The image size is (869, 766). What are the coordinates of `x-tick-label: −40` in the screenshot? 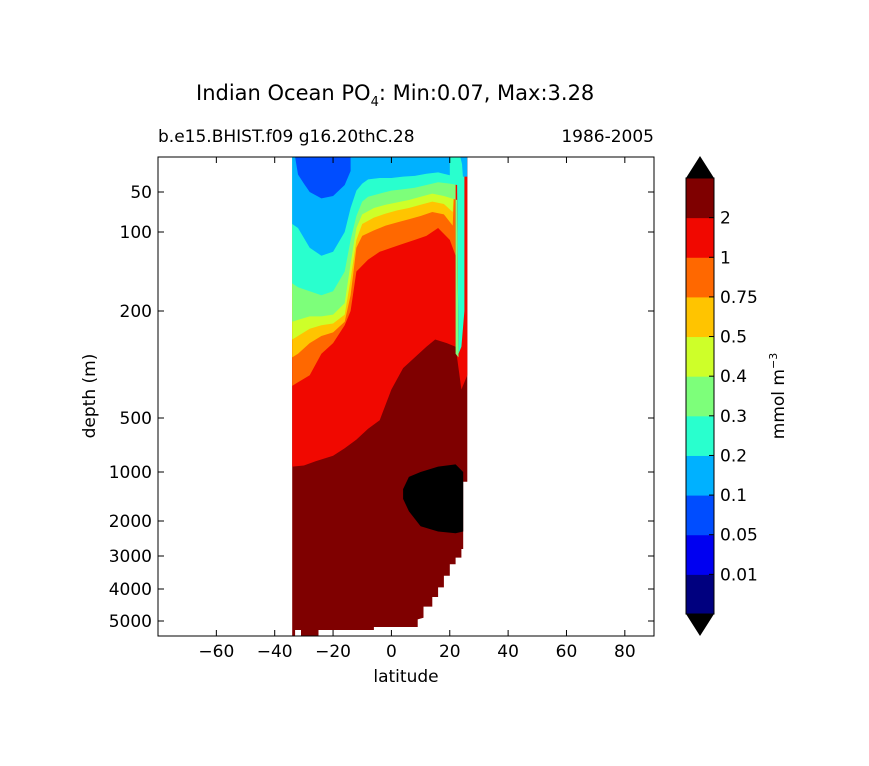 It's located at (275, 652).